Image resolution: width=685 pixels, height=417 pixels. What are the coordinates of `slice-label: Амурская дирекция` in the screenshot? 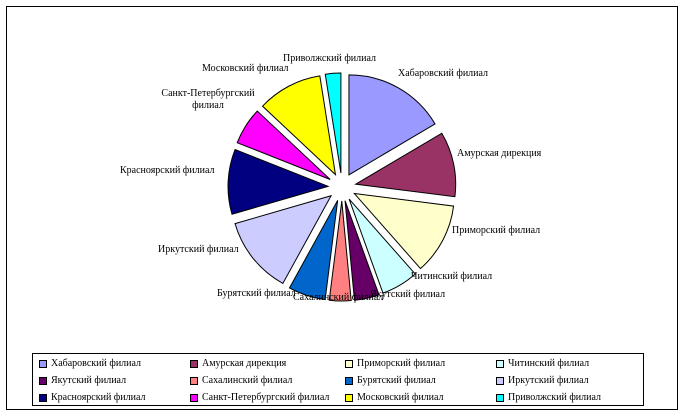 It's located at (499, 153).